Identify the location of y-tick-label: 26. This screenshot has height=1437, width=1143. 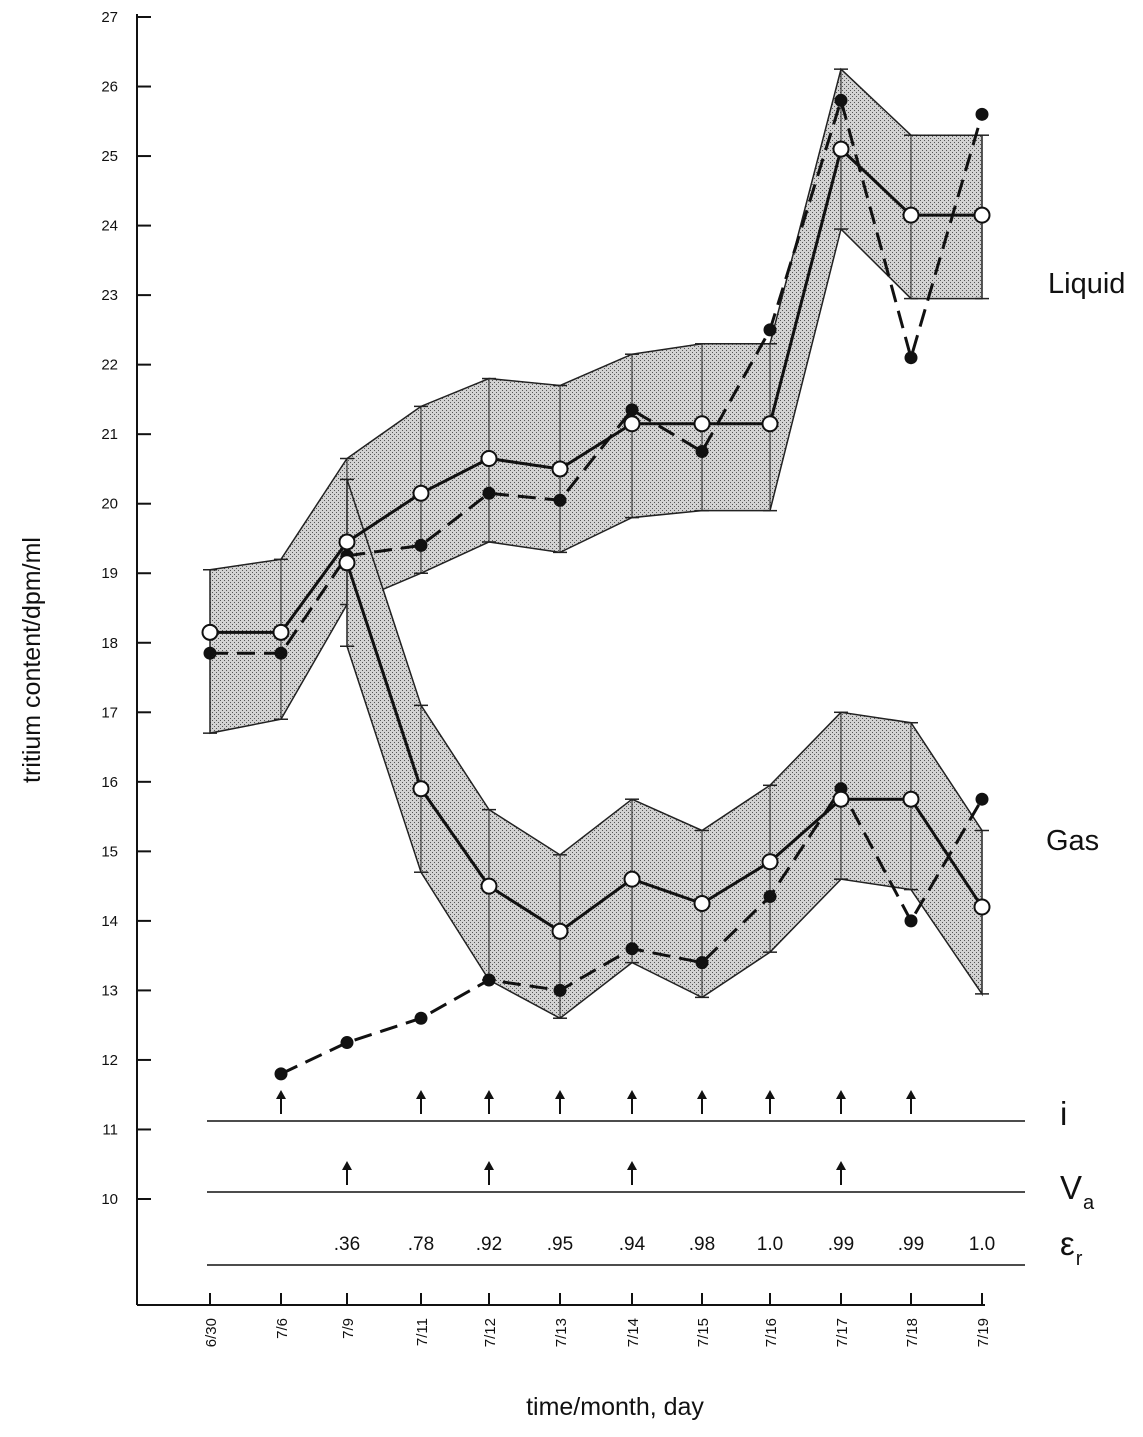
(109, 87).